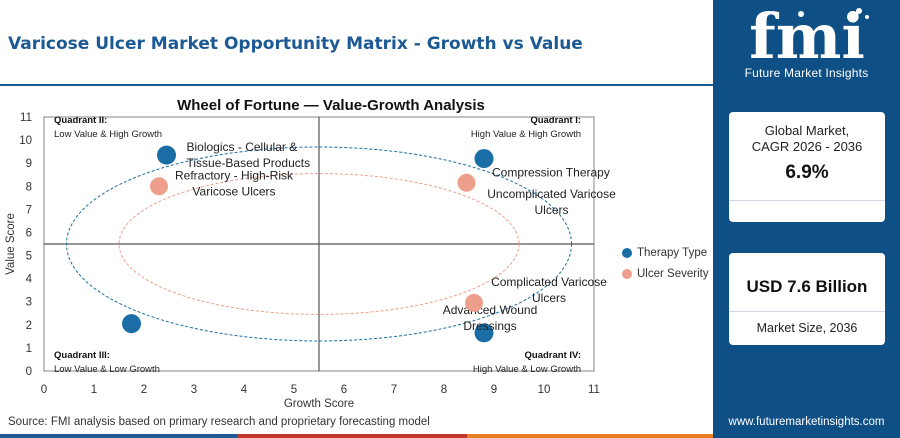 The image size is (900, 438). I want to click on fmi-logo: fmi Future Market Insights, so click(806, 44).